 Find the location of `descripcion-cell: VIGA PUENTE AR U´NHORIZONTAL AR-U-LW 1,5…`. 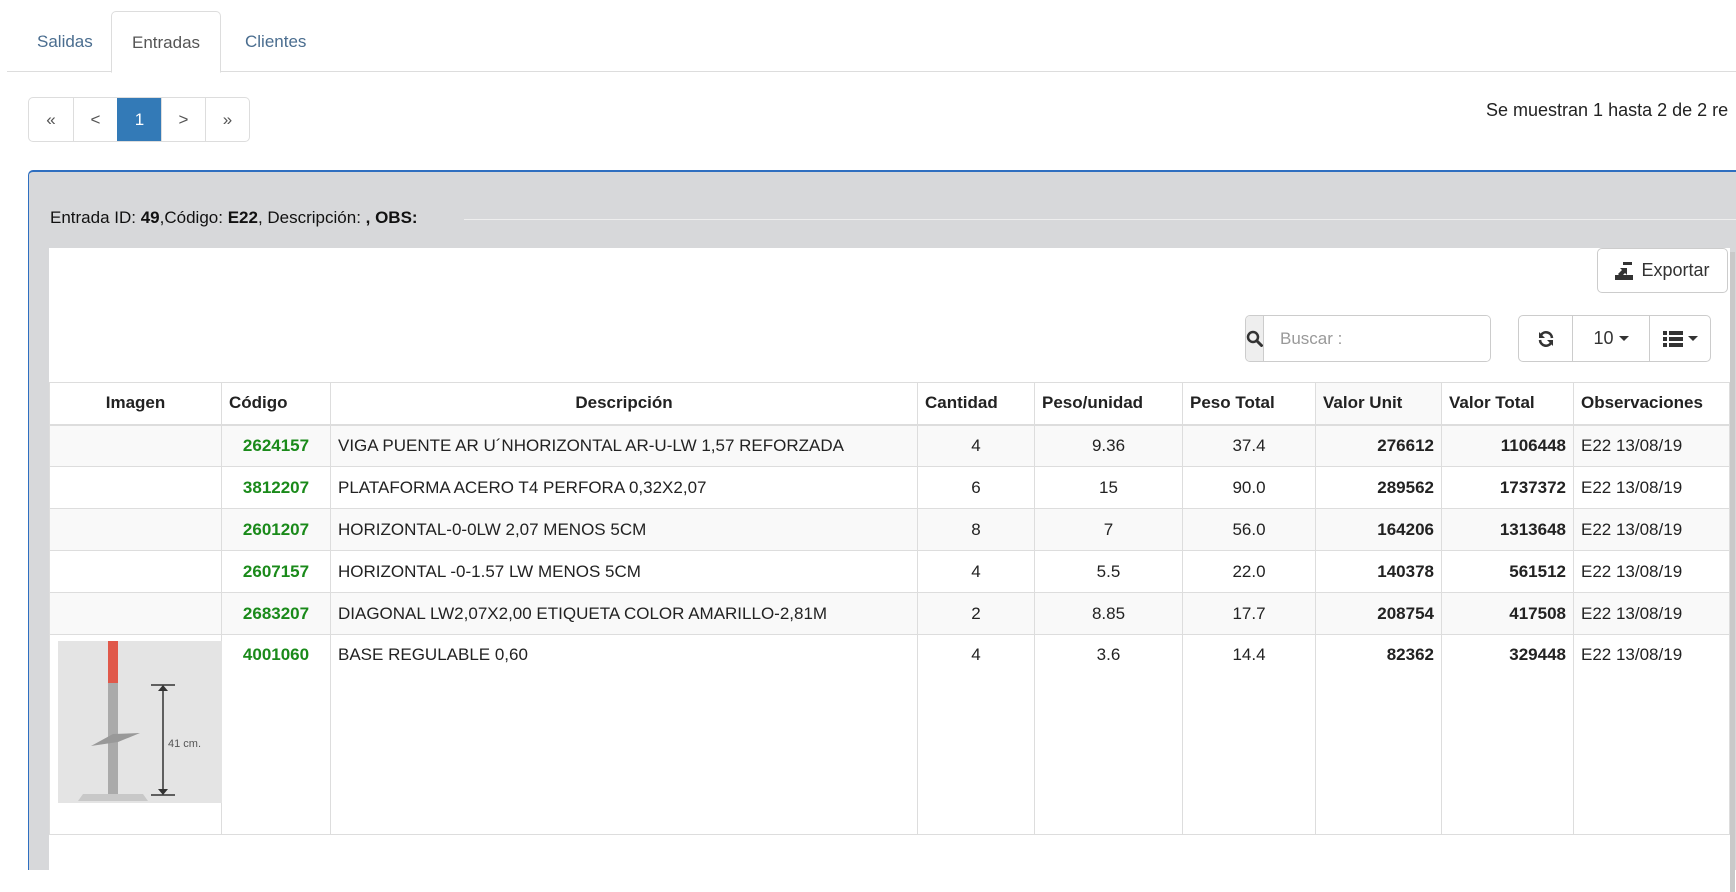

descripcion-cell: VIGA PUENTE AR U´NHORIZONTAL AR-U-LW 1,5… is located at coordinates (624, 445).